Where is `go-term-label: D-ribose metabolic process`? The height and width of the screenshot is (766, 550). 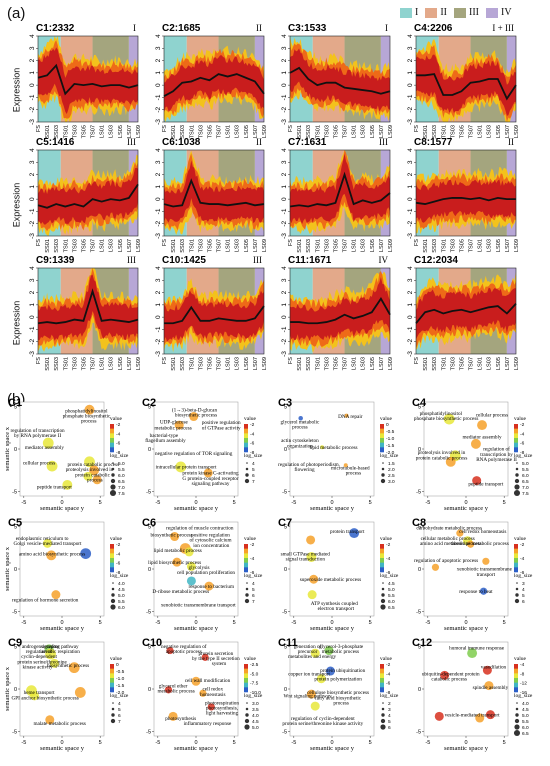 go-term-label: D-ribose metabolic process is located at coordinates (180, 592).